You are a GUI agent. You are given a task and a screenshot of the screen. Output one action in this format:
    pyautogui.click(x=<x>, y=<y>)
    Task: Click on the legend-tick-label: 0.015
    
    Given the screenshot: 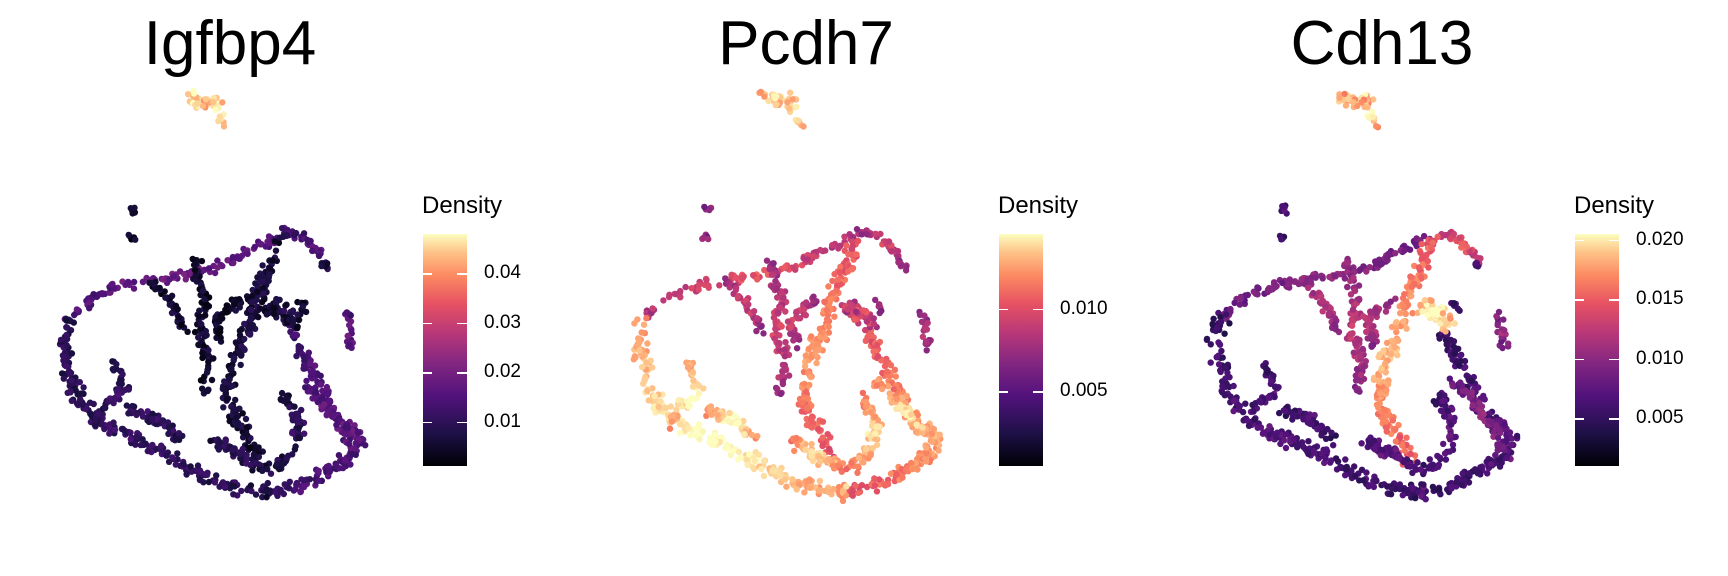 What is the action you would take?
    pyautogui.click(x=1660, y=299)
    